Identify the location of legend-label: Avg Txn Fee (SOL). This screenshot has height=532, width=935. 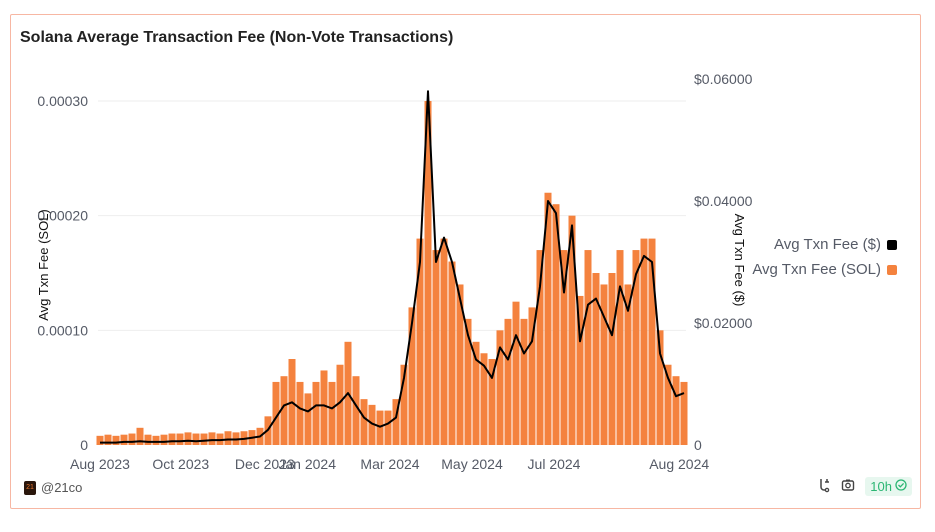
(816, 269).